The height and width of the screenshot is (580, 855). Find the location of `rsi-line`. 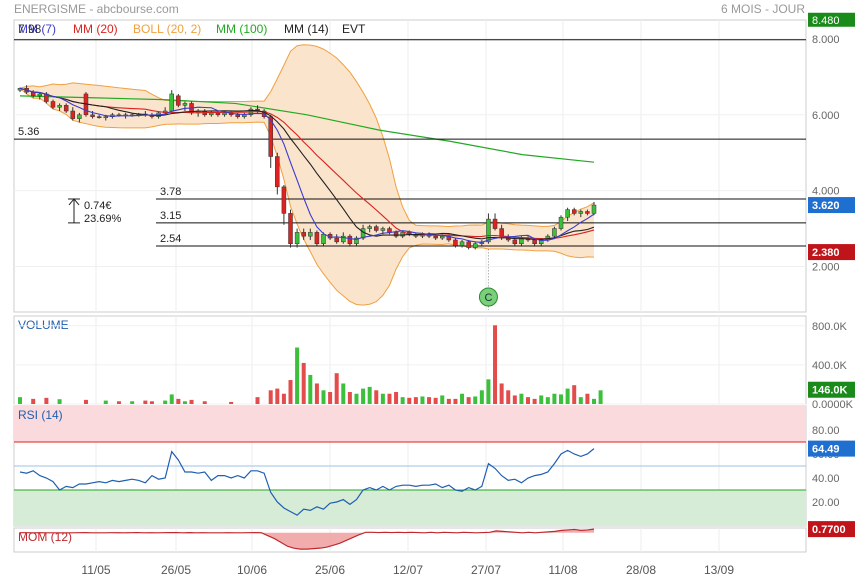

rsi-line is located at coordinates (307, 482).